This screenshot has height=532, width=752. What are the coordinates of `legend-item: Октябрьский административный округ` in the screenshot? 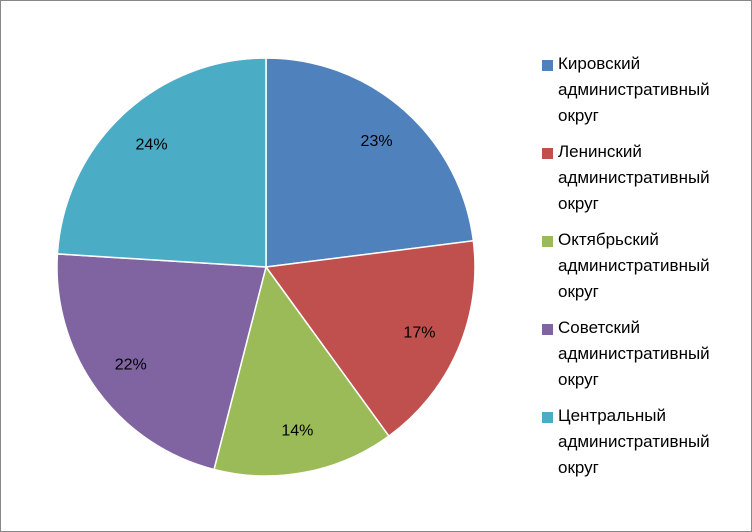 It's located at (642, 271).